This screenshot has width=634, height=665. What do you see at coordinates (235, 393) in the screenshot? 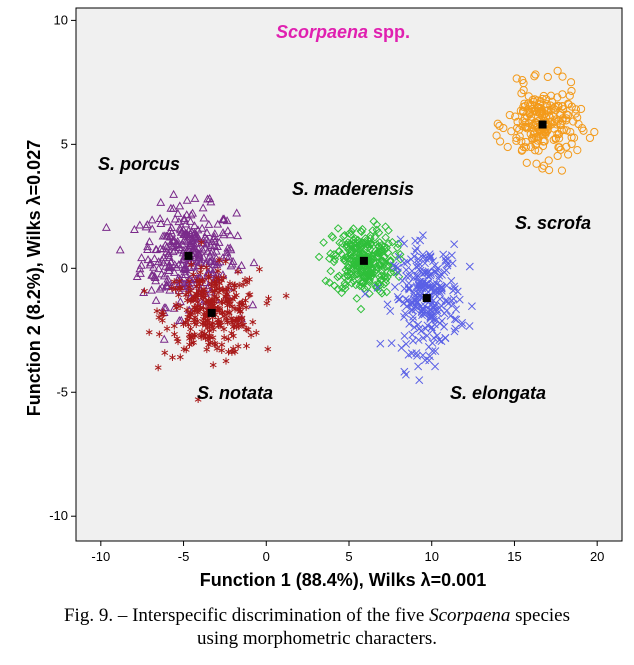
I see `label-s-notata: S. notata` at bounding box center [235, 393].